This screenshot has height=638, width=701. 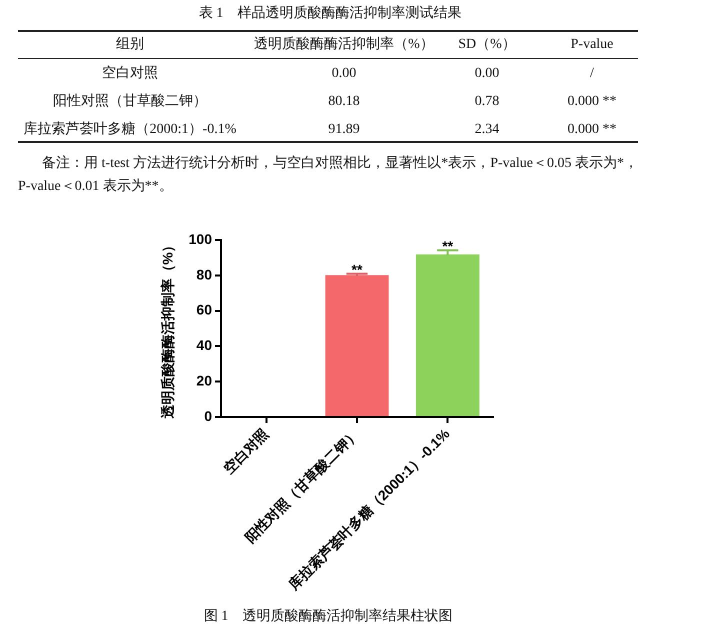 What do you see at coordinates (130, 45) in the screenshot?
I see `text: 组别` at bounding box center [130, 45].